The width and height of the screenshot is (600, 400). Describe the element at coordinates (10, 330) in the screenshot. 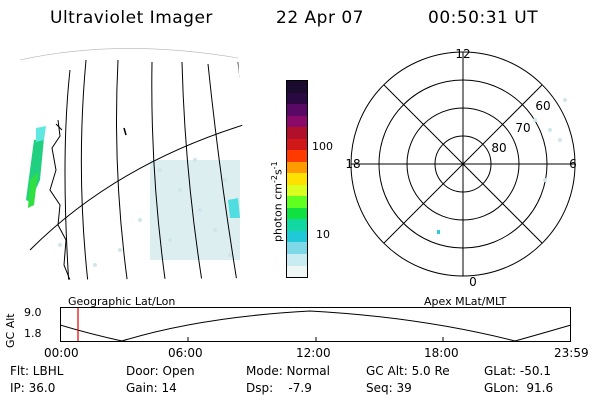

I see `gc-alt-axis-label: GC Alt` at that location.